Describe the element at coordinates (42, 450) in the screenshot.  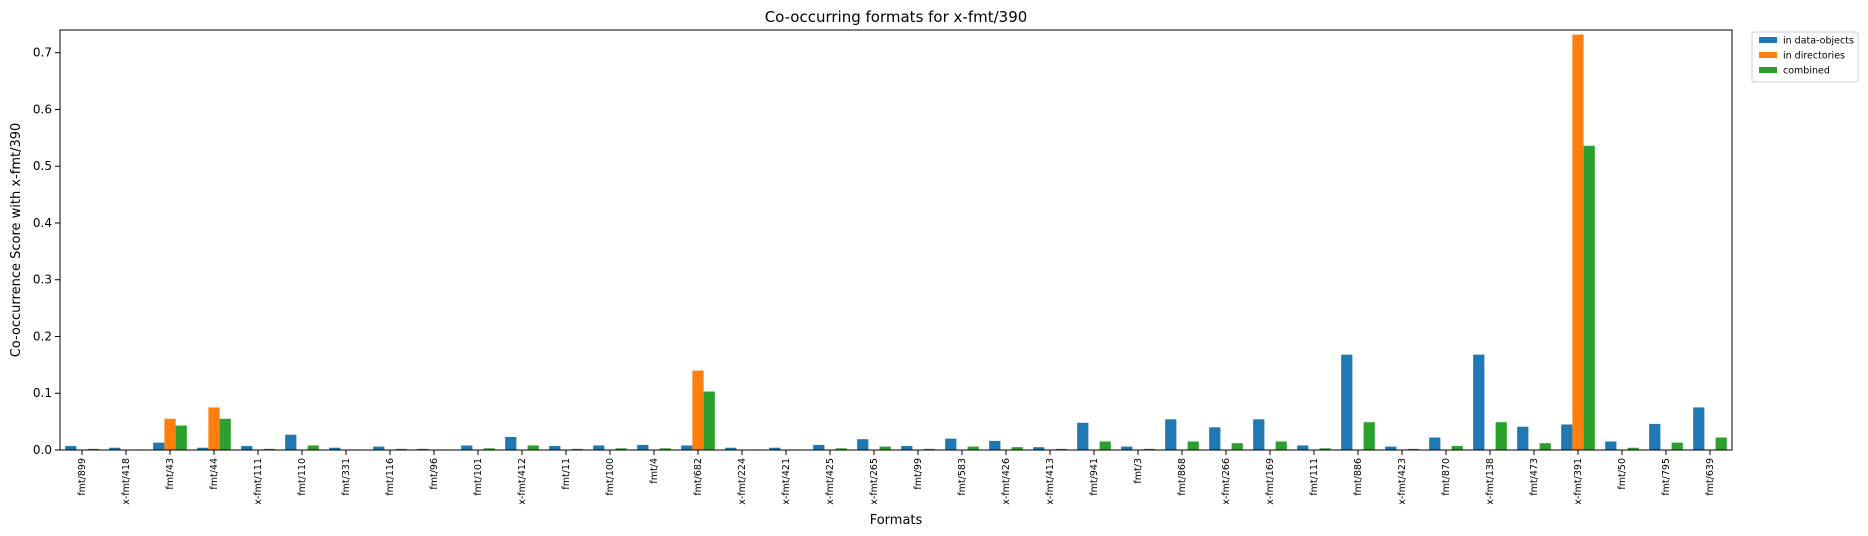
I see `y-tick-label: 0.0` at that location.